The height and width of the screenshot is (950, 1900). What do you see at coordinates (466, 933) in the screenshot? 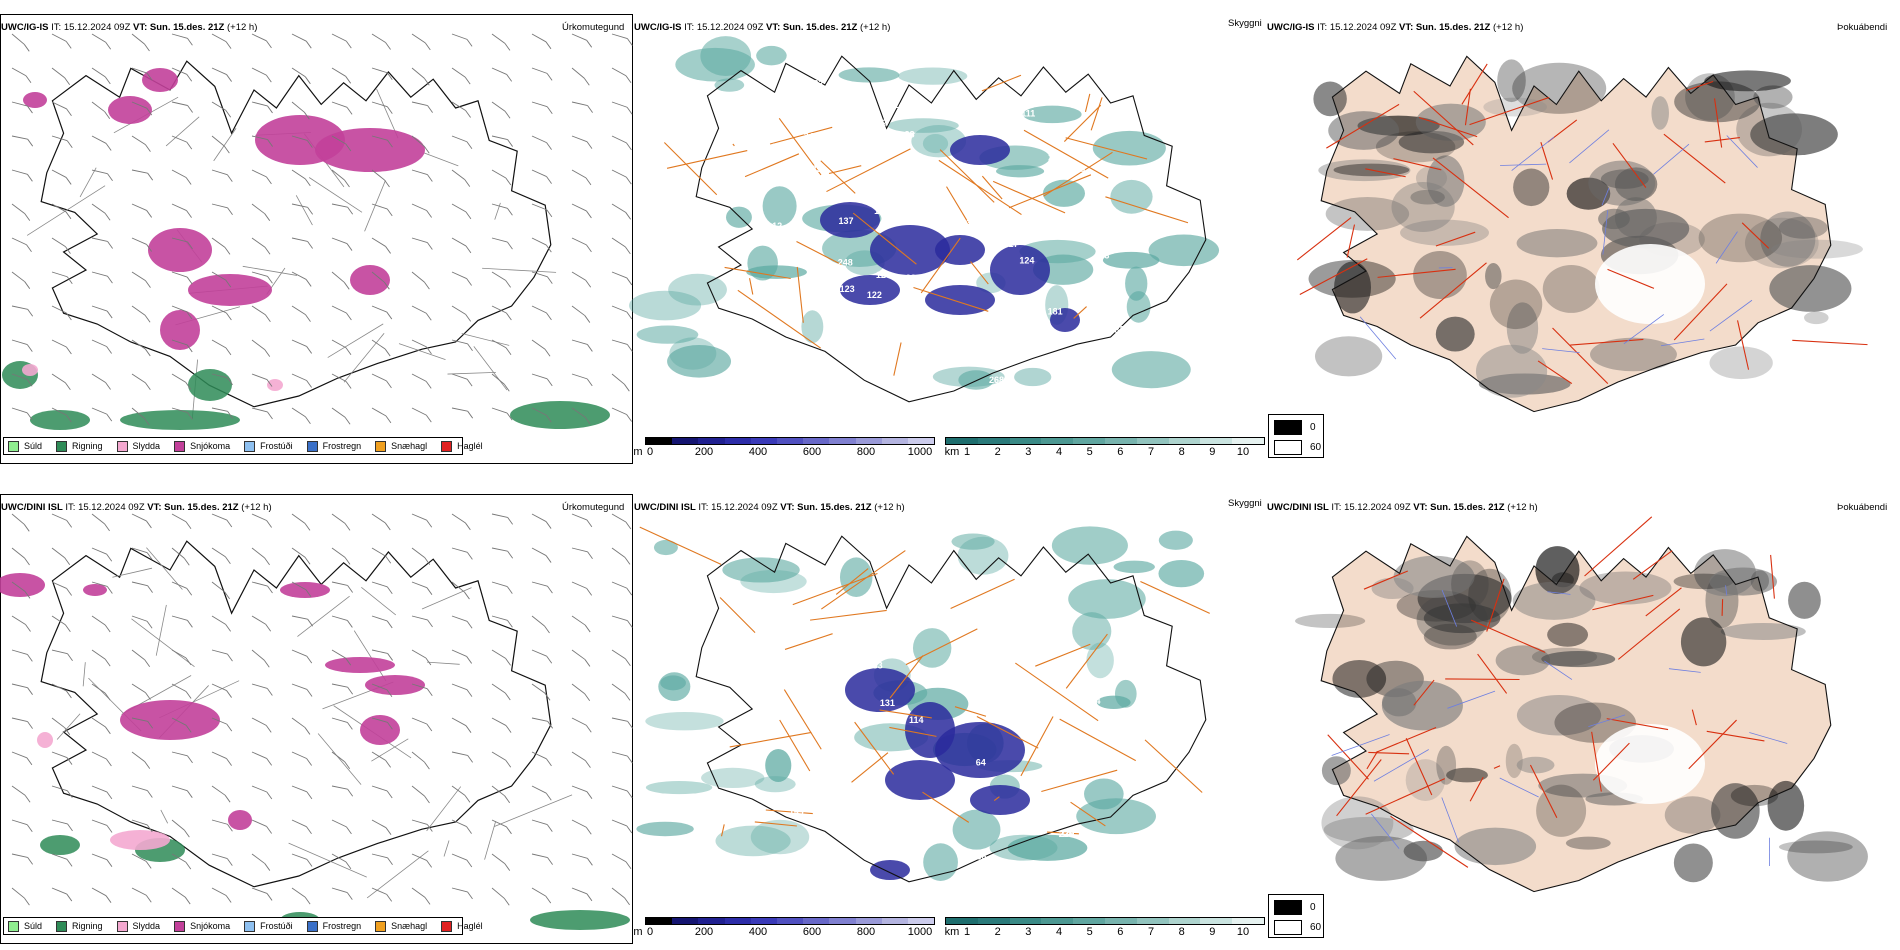
I see `height-ticks: m 0 200 400 600 800 1000` at bounding box center [466, 933].